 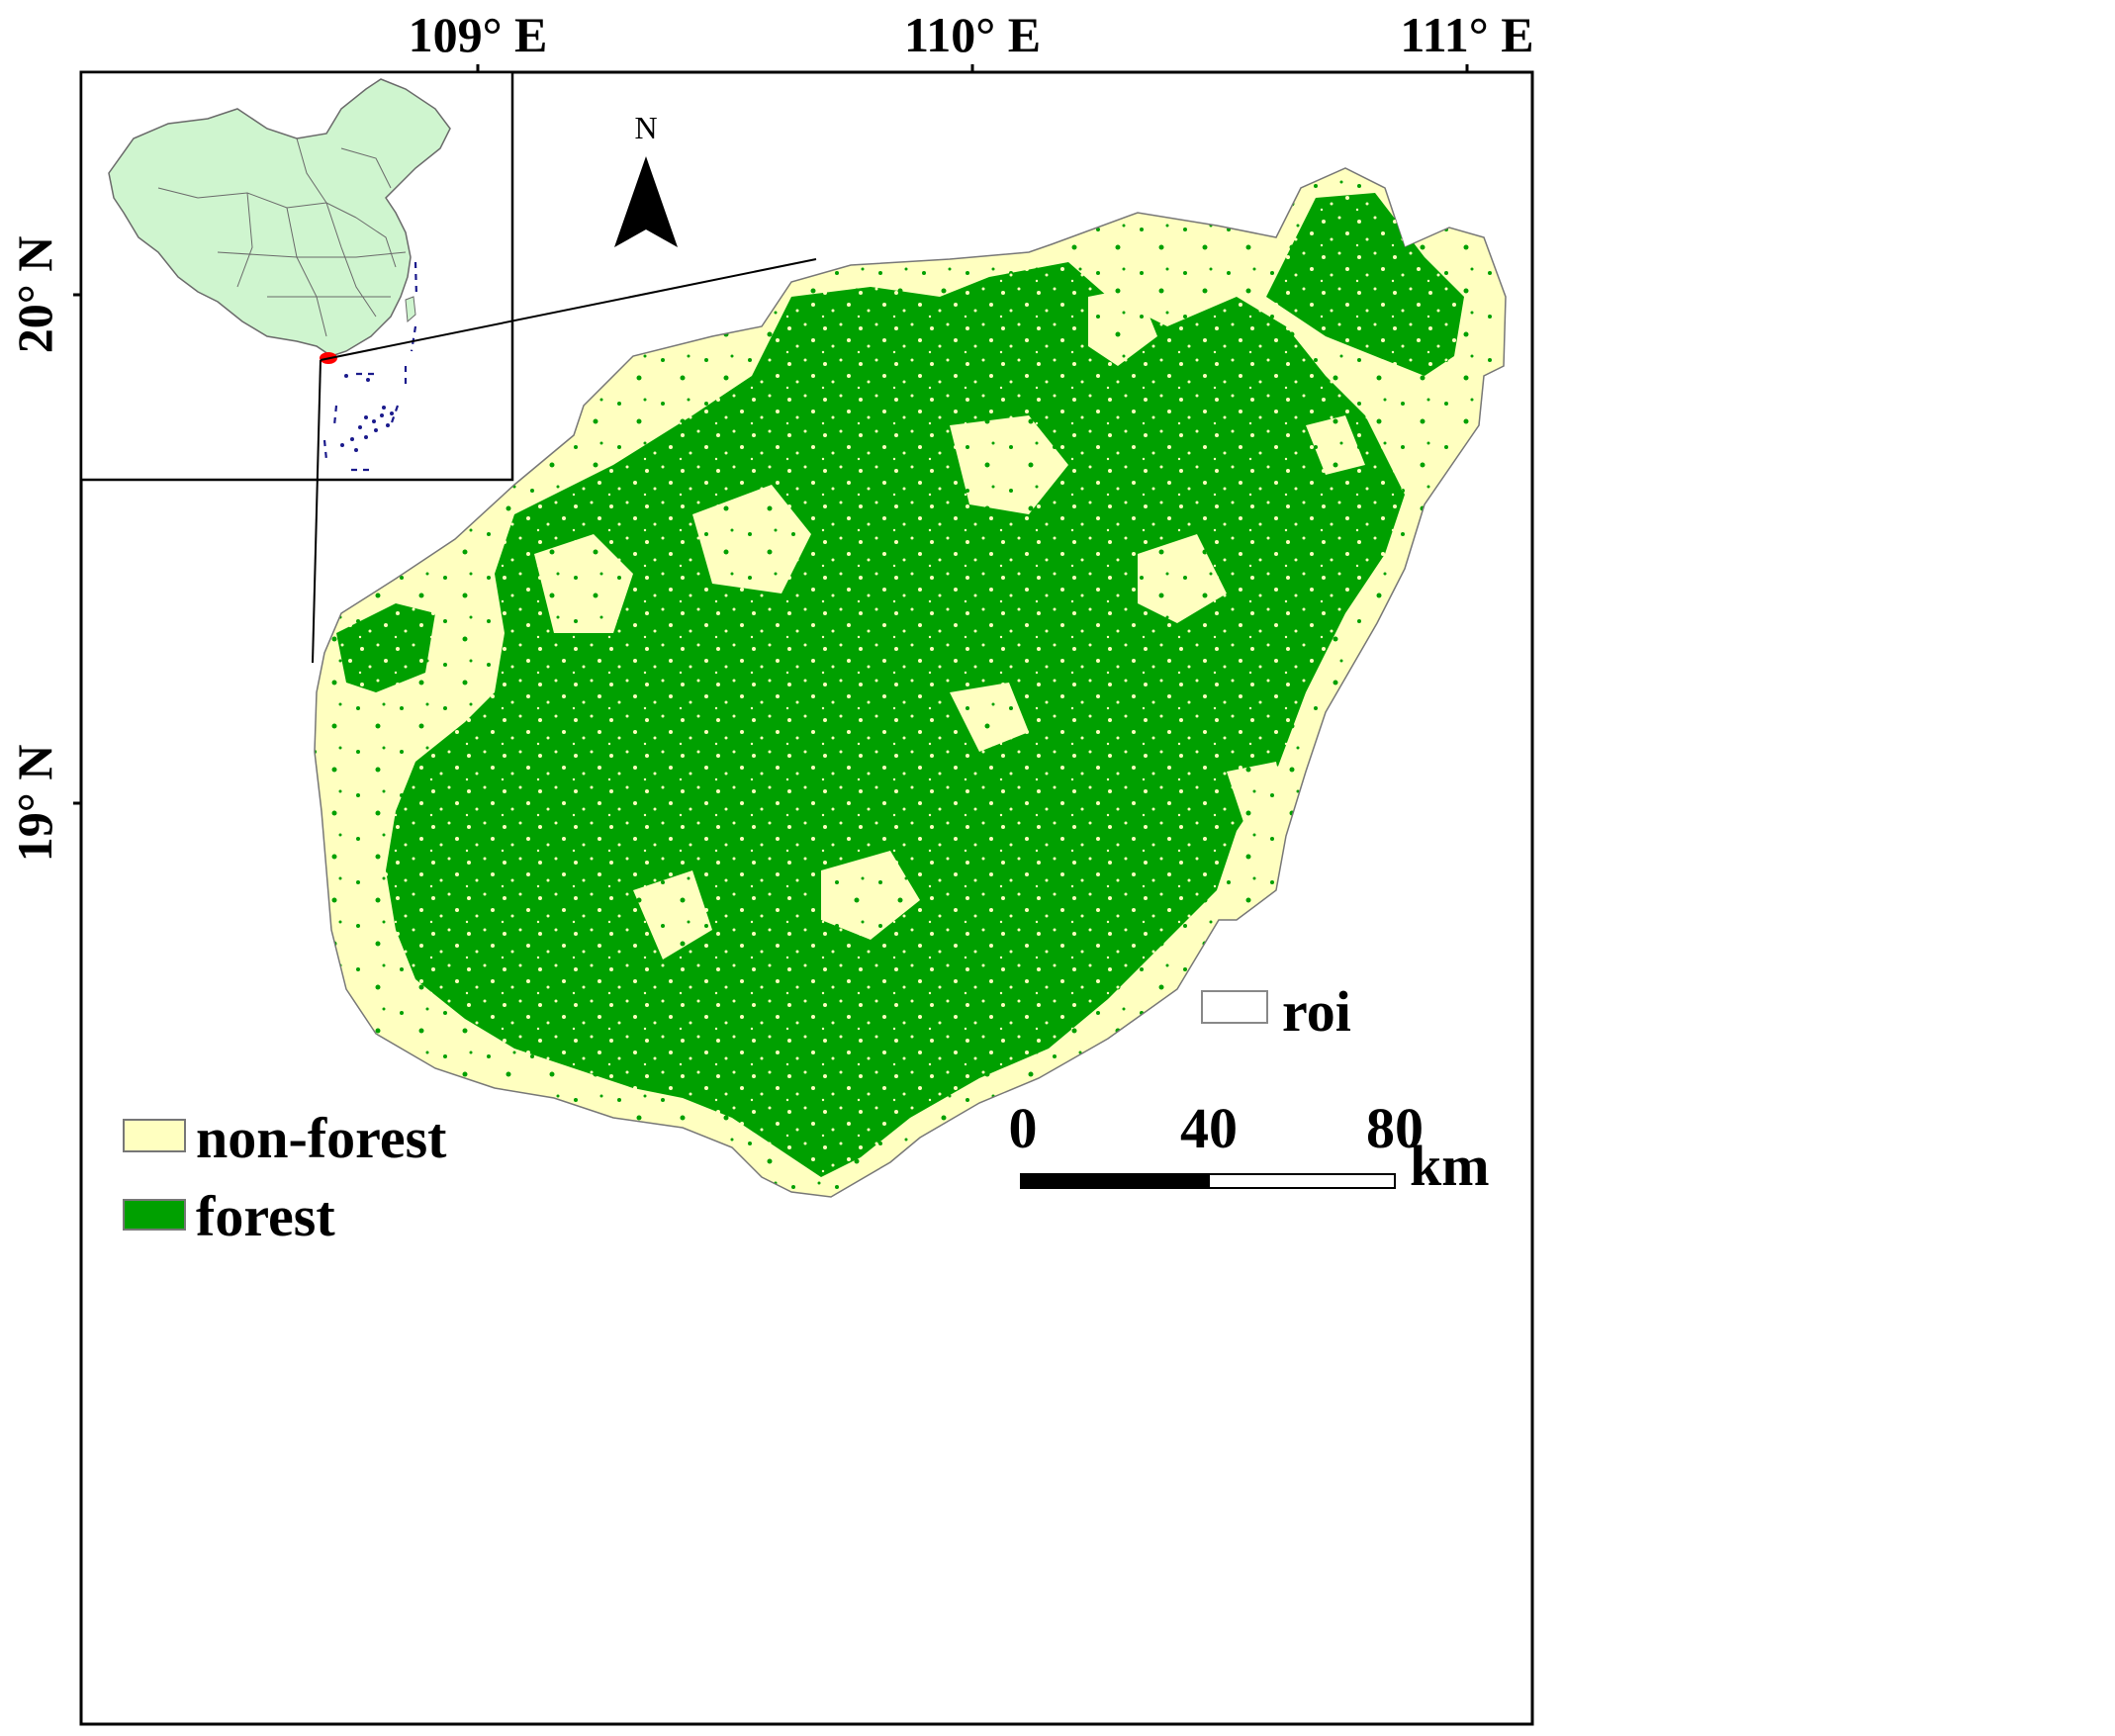 I want to click on inset-china-map, so click(x=279, y=275).